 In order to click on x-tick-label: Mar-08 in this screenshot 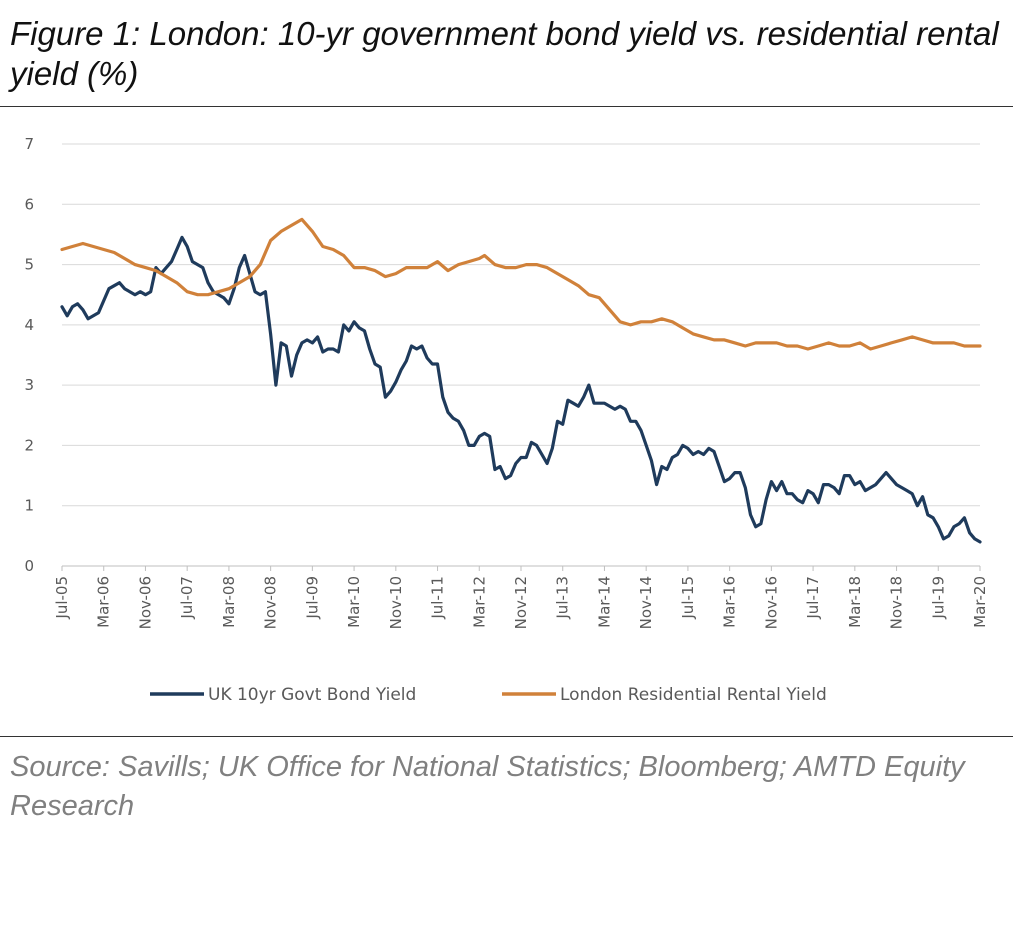, I will do `click(229, 602)`.